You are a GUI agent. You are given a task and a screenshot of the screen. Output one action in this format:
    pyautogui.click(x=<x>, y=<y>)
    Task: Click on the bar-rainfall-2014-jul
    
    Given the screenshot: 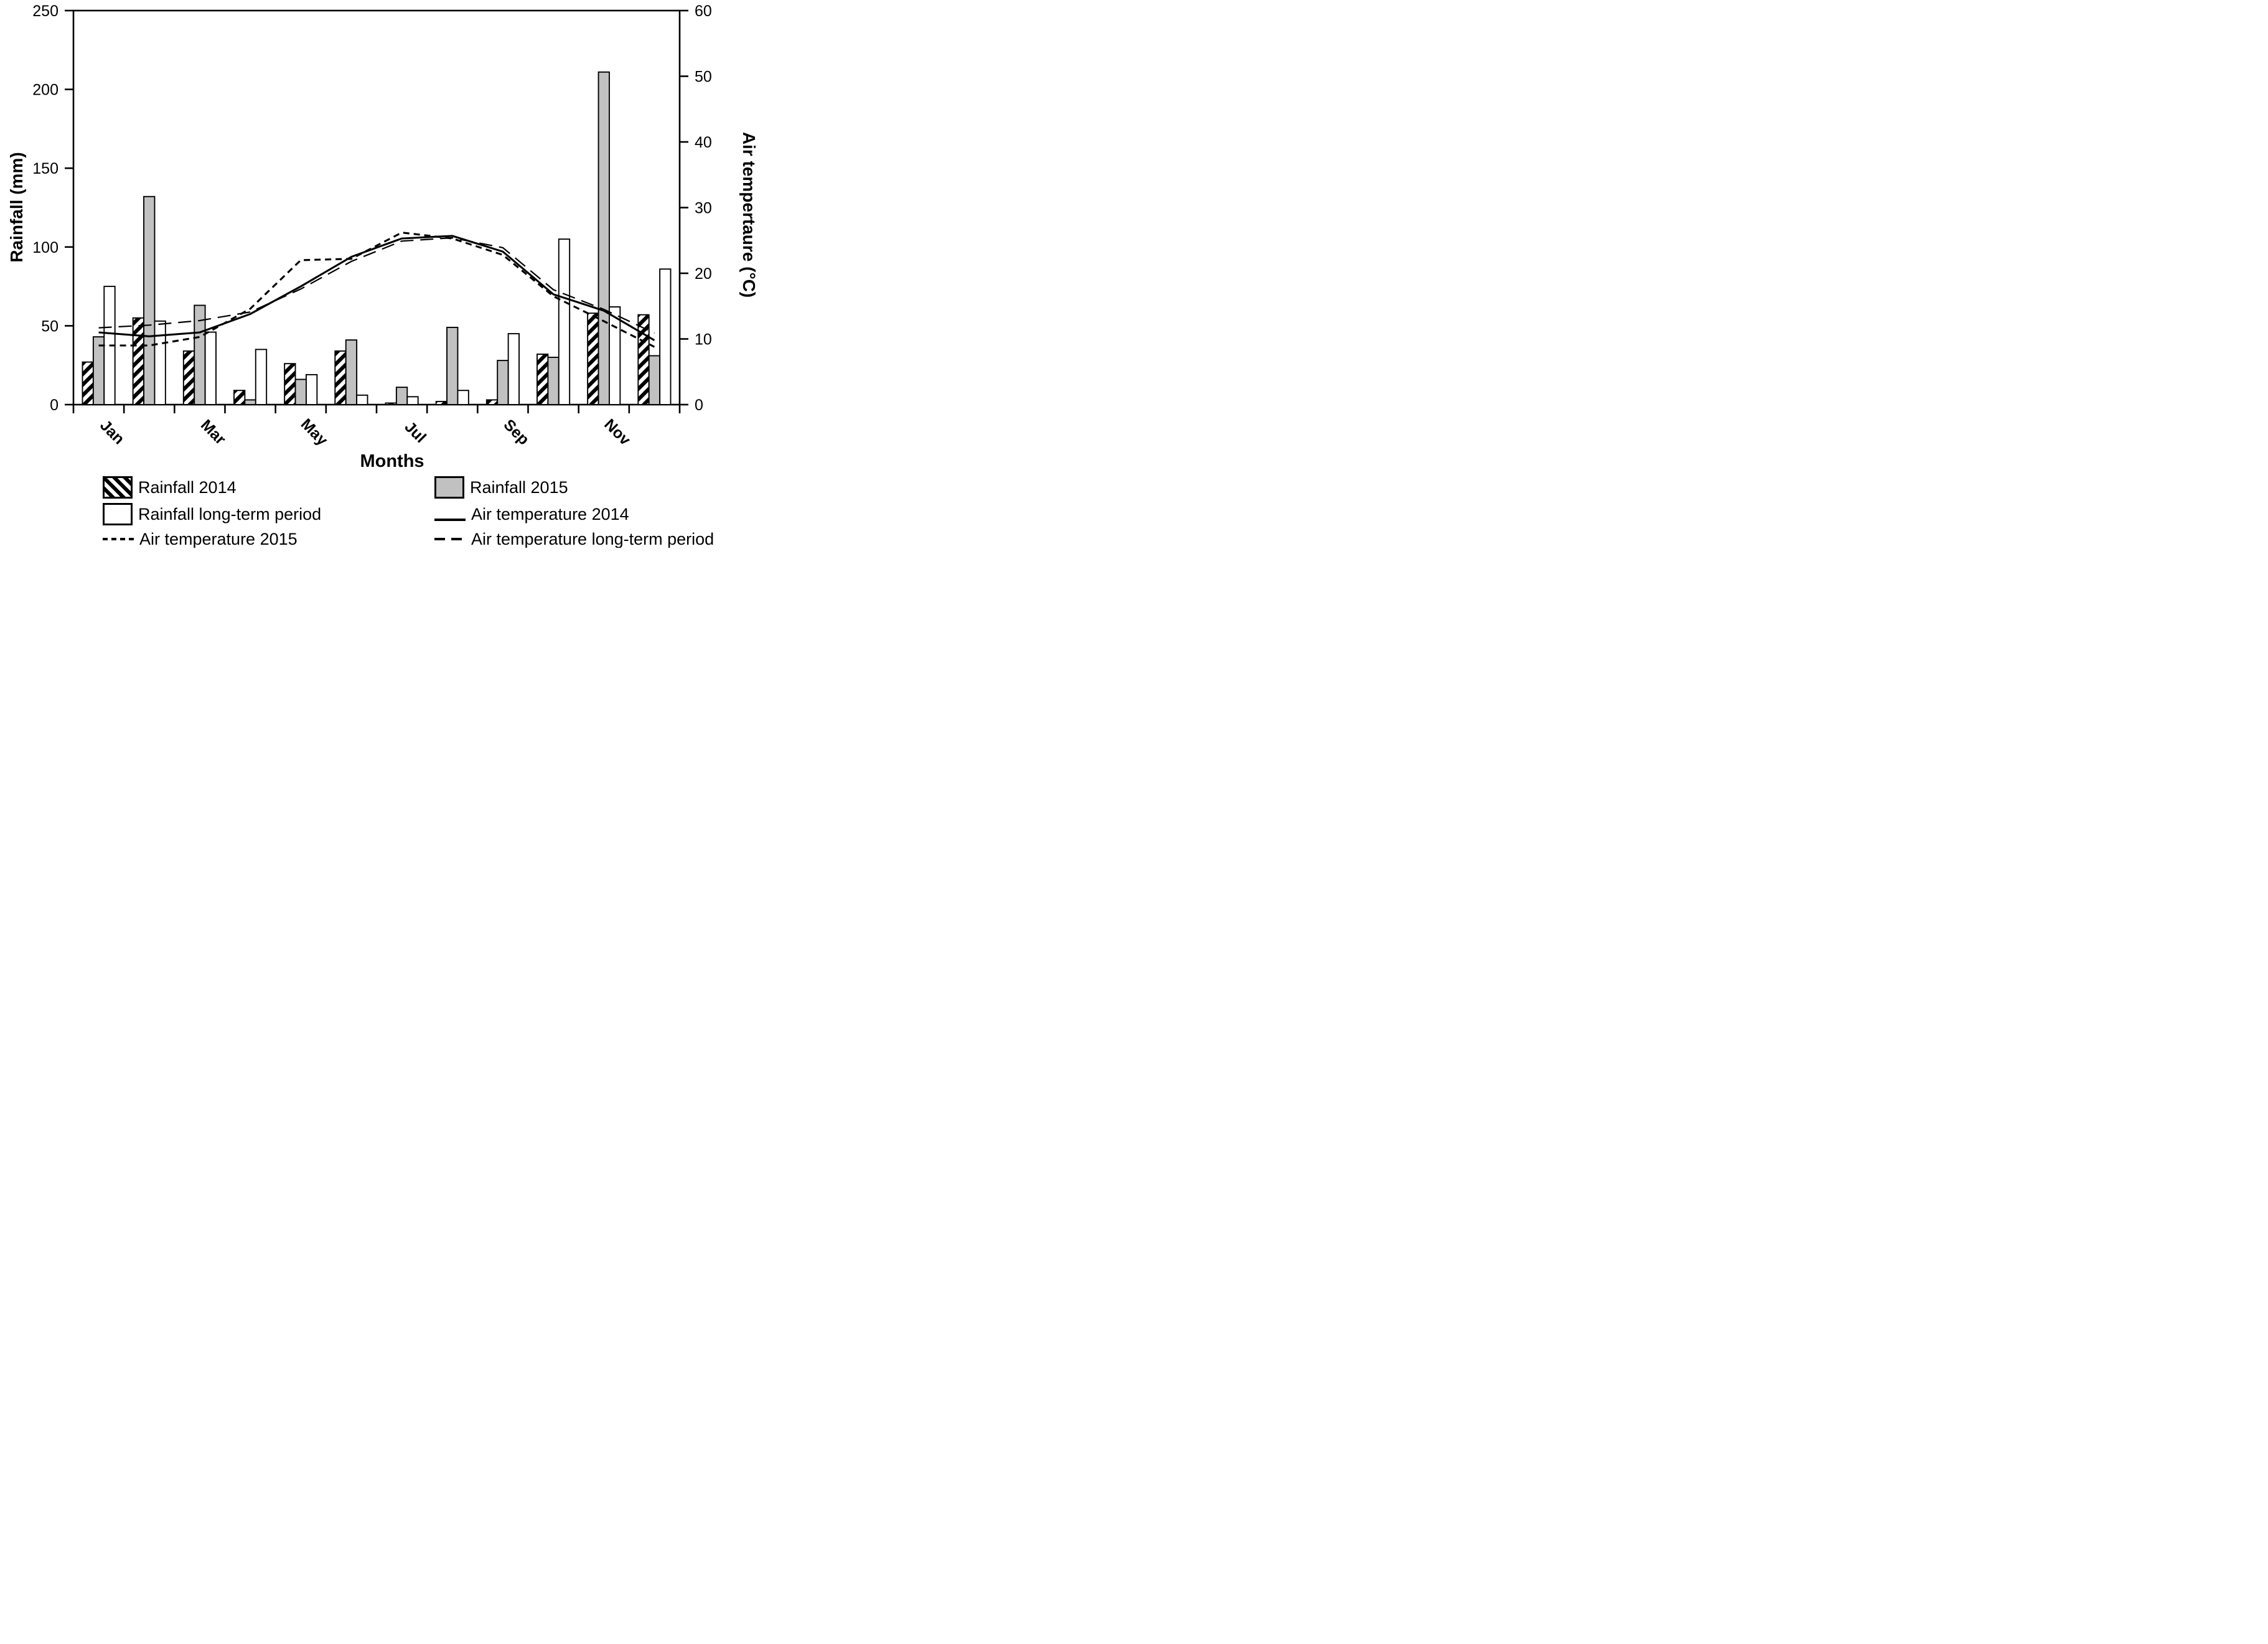 What is the action you would take?
    pyautogui.click(x=391, y=403)
    